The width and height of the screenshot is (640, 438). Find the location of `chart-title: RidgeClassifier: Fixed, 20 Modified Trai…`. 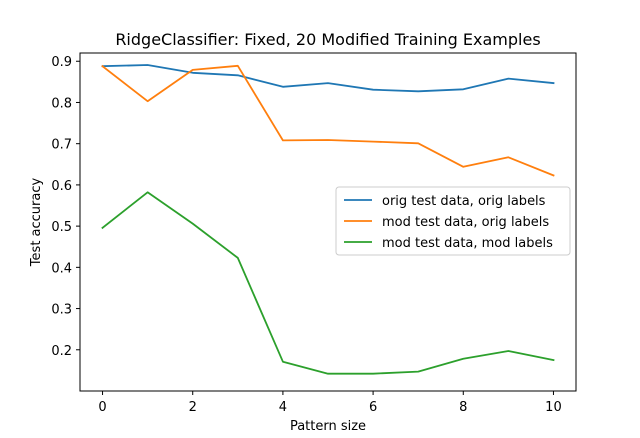

chart-title: RidgeClassifier: Fixed, 20 Modified Trai… is located at coordinates (327, 39).